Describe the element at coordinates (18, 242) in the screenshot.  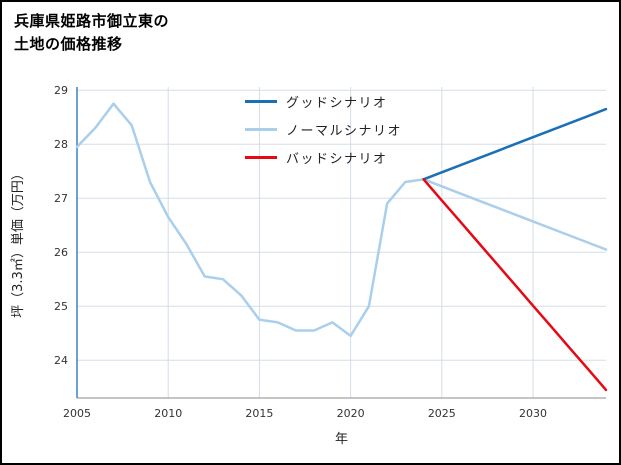
I see `svg-text: 坪（3.3㎡）単価（万円）` at that location.